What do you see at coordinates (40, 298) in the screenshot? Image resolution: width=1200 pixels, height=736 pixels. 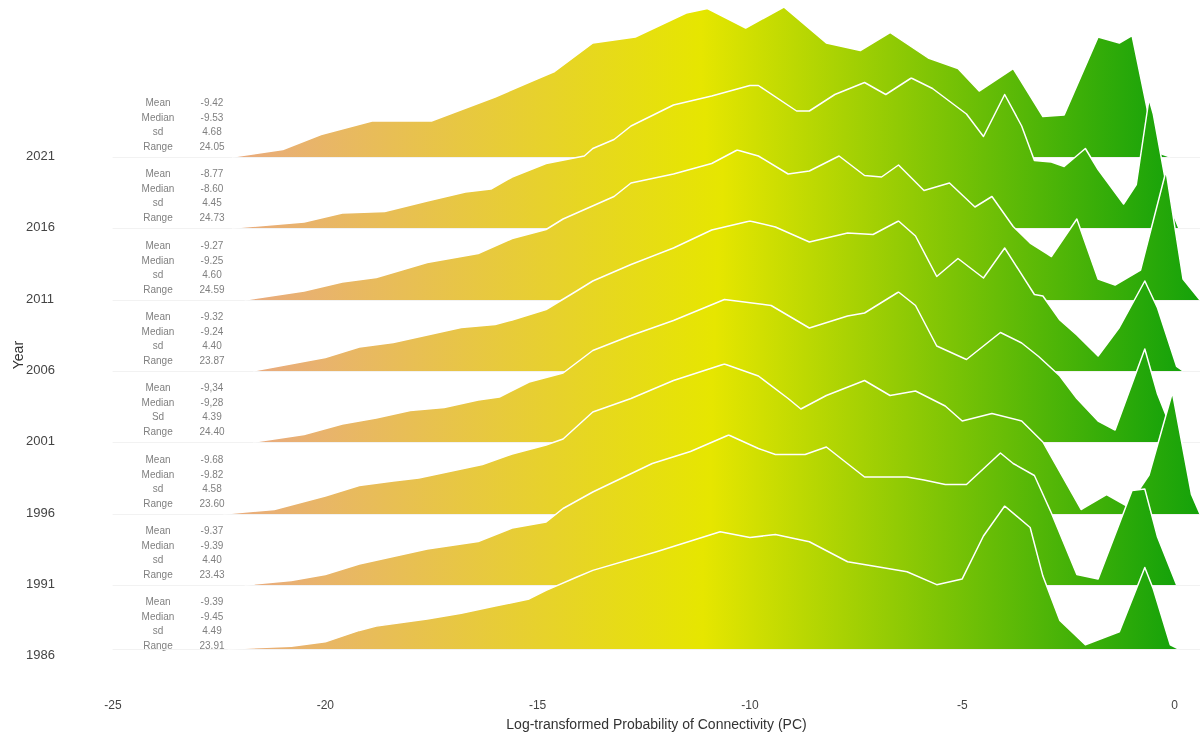 I see `text: 2011` at bounding box center [40, 298].